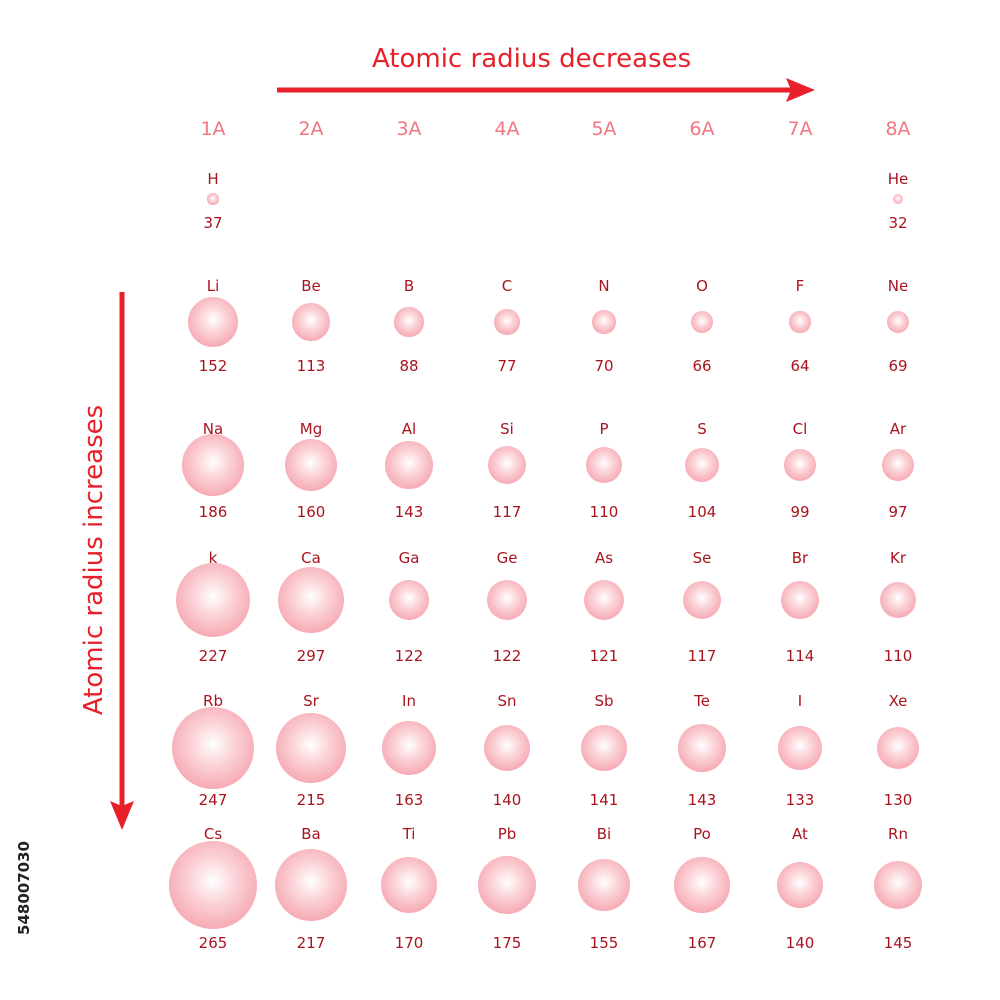 The image size is (1000, 1000). Describe the element at coordinates (213, 558) in the screenshot. I see `element-symbol: k` at that location.